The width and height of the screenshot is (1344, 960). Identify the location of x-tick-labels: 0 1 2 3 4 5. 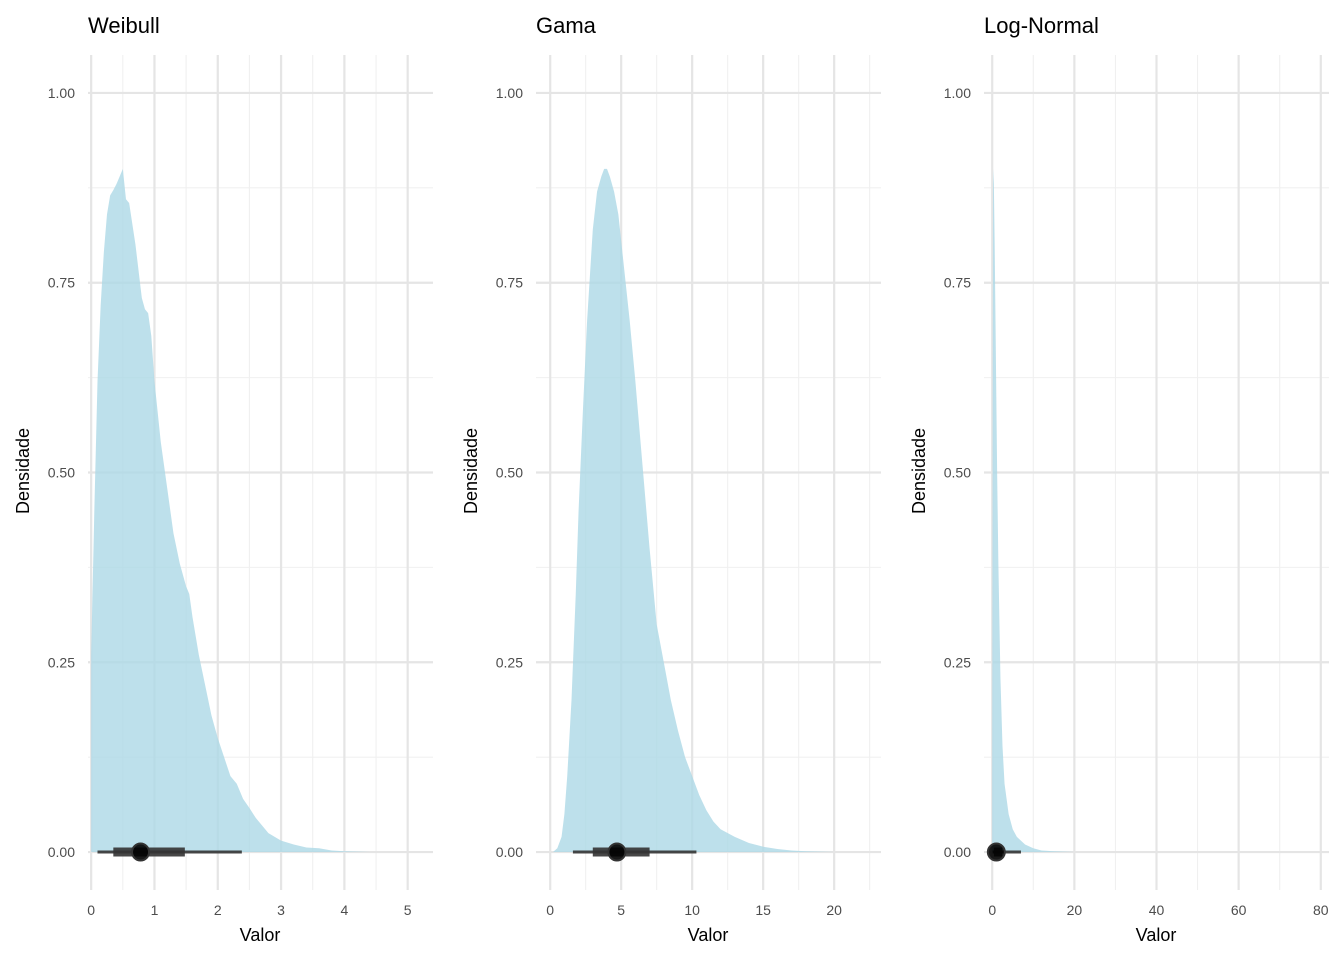
(249, 910).